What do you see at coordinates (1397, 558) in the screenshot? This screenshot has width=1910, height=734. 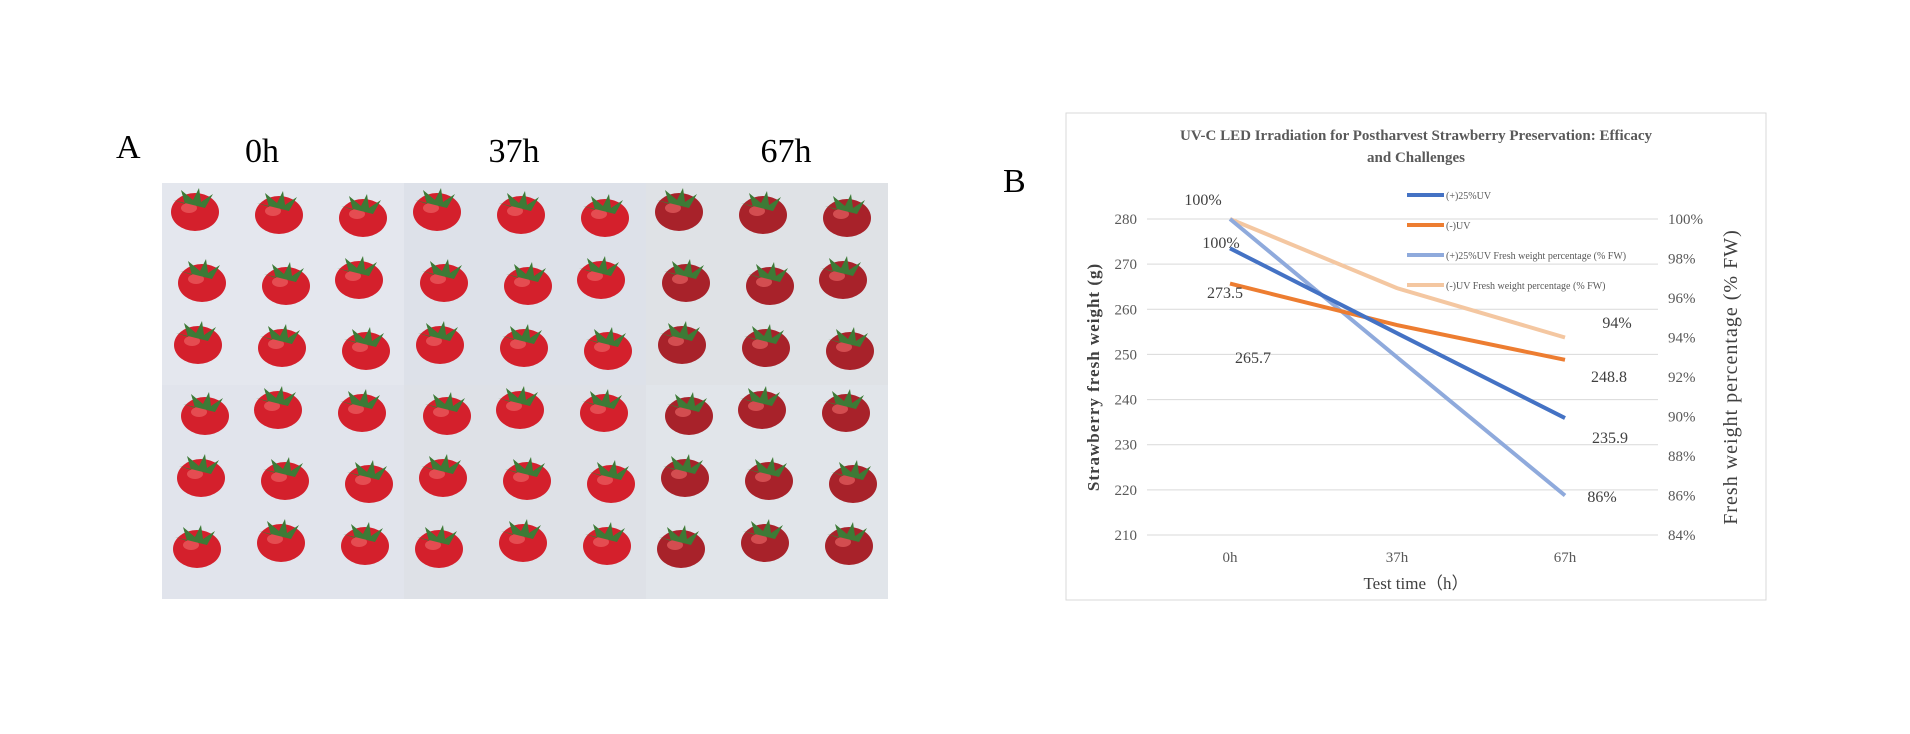 I see `x-tick-label: 37h` at bounding box center [1397, 558].